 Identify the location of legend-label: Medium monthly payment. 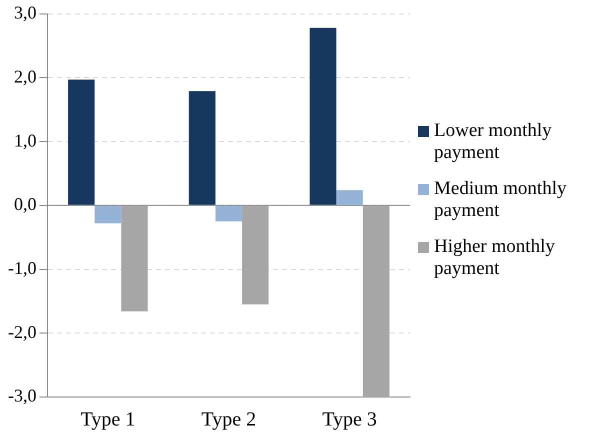
(501, 200).